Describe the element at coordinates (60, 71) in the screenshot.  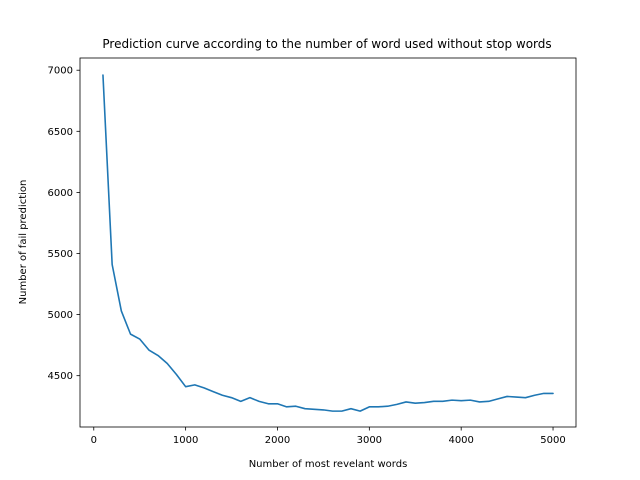
I see `y-tick-label-5: 7000` at that location.